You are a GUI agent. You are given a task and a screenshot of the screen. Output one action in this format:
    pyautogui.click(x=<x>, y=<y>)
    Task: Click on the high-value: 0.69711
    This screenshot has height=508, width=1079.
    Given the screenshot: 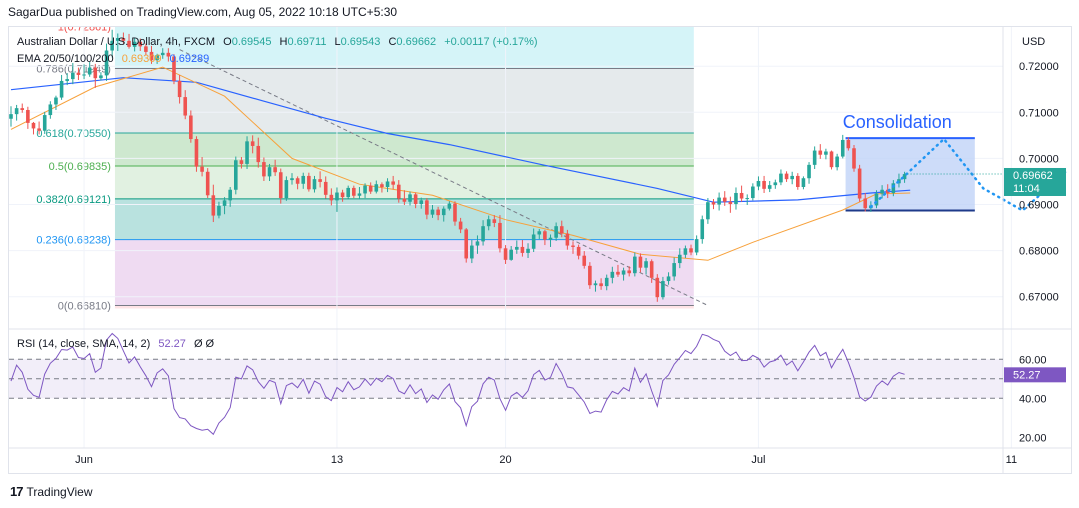 What is the action you would take?
    pyautogui.click(x=306, y=42)
    